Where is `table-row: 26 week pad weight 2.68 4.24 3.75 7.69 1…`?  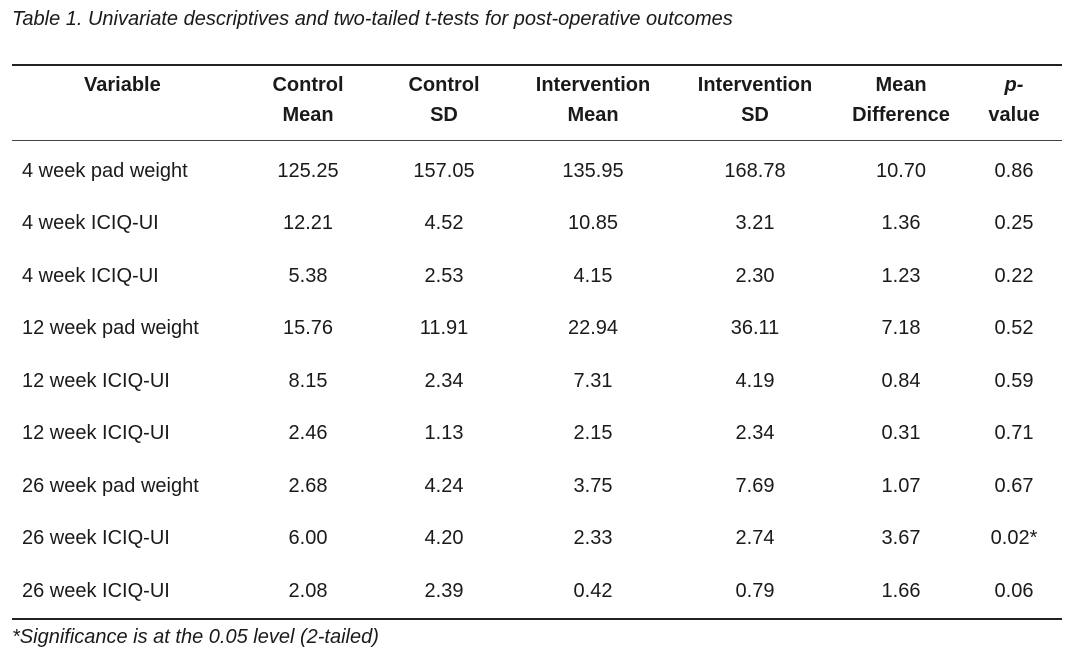 table-row: 26 week pad weight 2.68 4.24 3.75 7.69 1… is located at coordinates (537, 486).